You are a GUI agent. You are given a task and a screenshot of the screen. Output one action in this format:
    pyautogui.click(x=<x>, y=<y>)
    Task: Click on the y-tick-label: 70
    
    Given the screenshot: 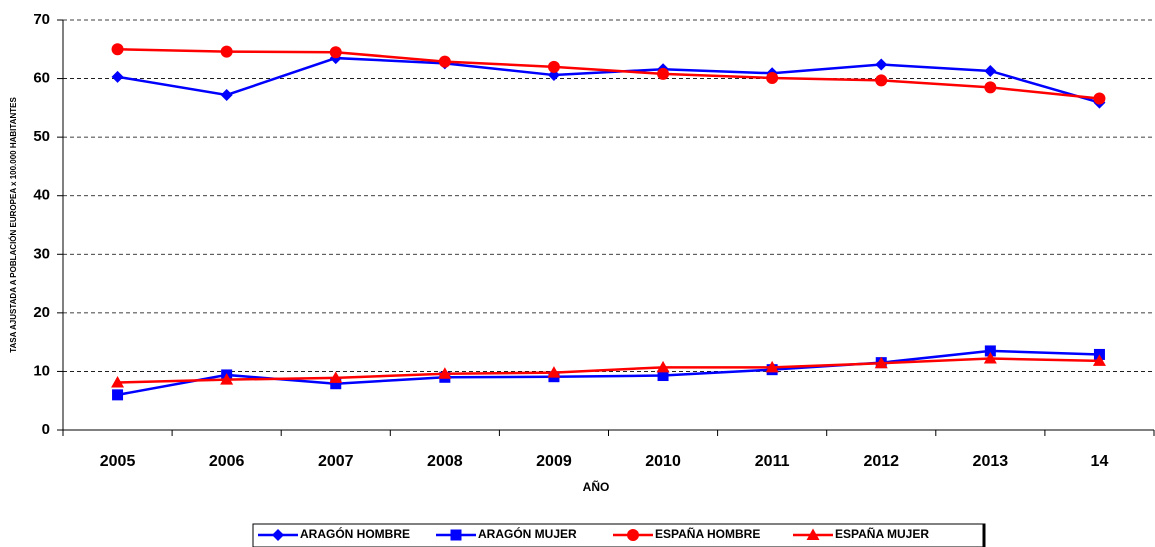 What is the action you would take?
    pyautogui.click(x=41, y=19)
    